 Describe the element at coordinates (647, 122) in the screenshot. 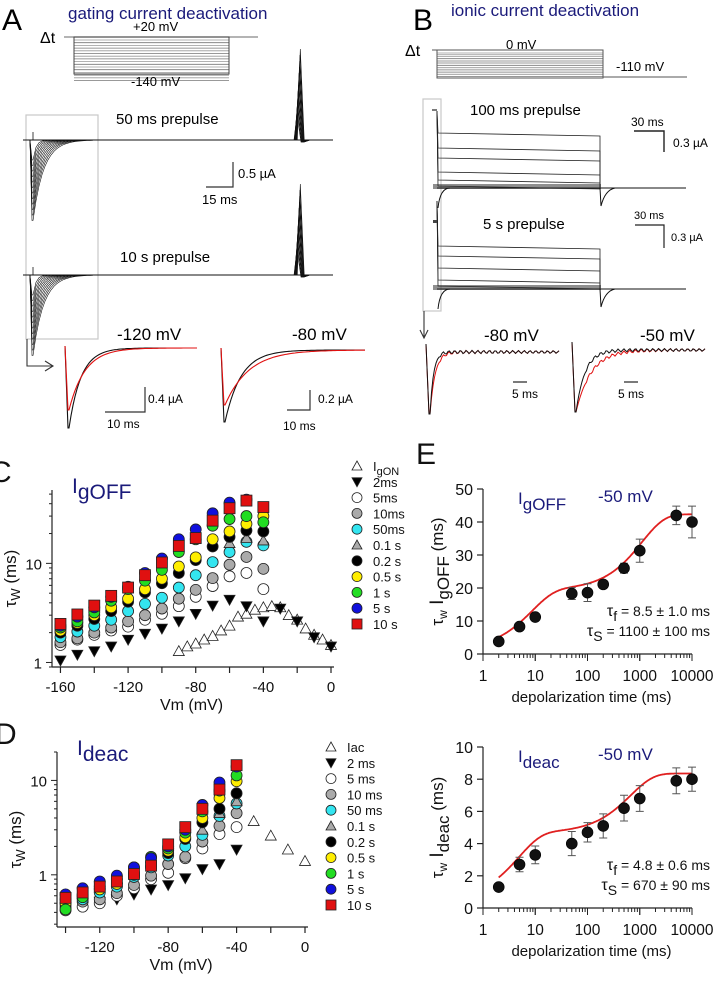

I see `scale-b1-time: 30 ms` at that location.